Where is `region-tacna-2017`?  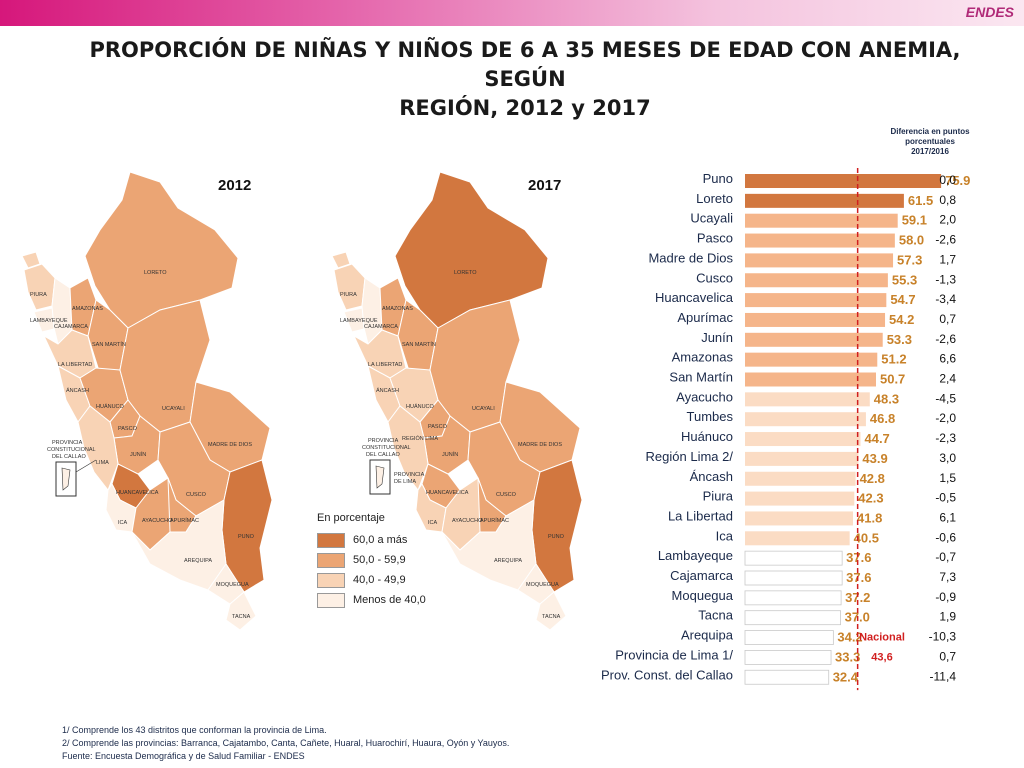
region-tacna-2017 is located at coordinates (551, 611).